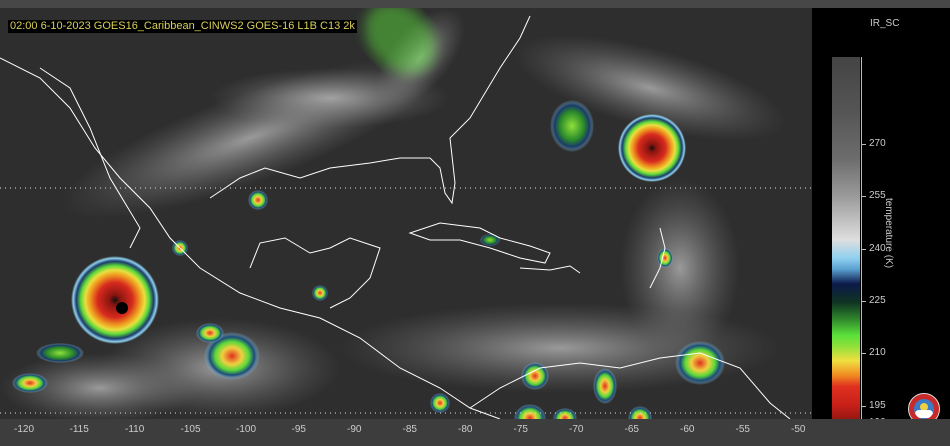 Image resolution: width=950 pixels, height=446 pixels. What do you see at coordinates (298, 429) in the screenshot?
I see `longitude-label: -95` at bounding box center [298, 429].